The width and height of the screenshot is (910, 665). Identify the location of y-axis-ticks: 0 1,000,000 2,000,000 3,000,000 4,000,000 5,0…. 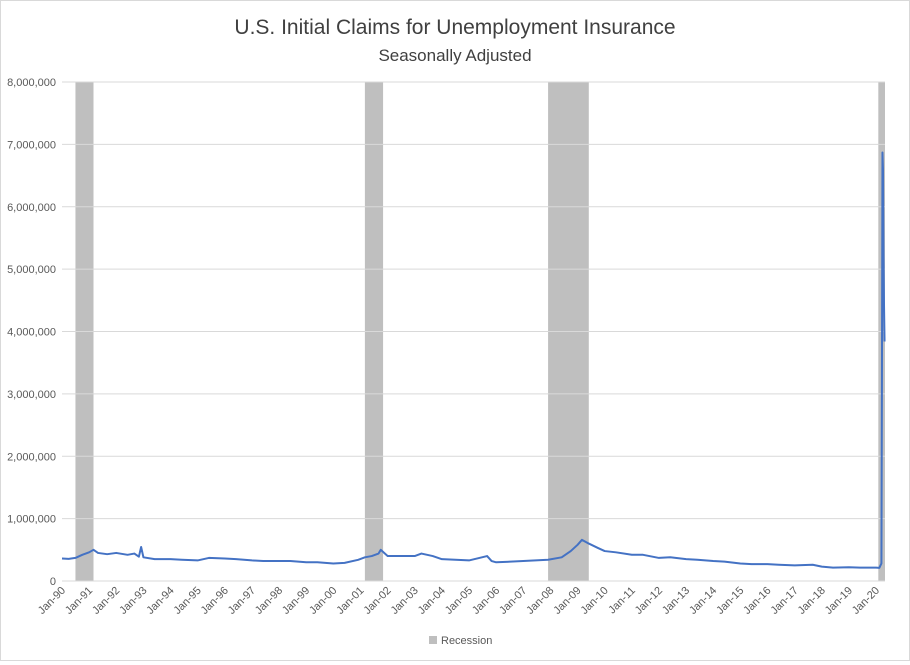
(31, 332).